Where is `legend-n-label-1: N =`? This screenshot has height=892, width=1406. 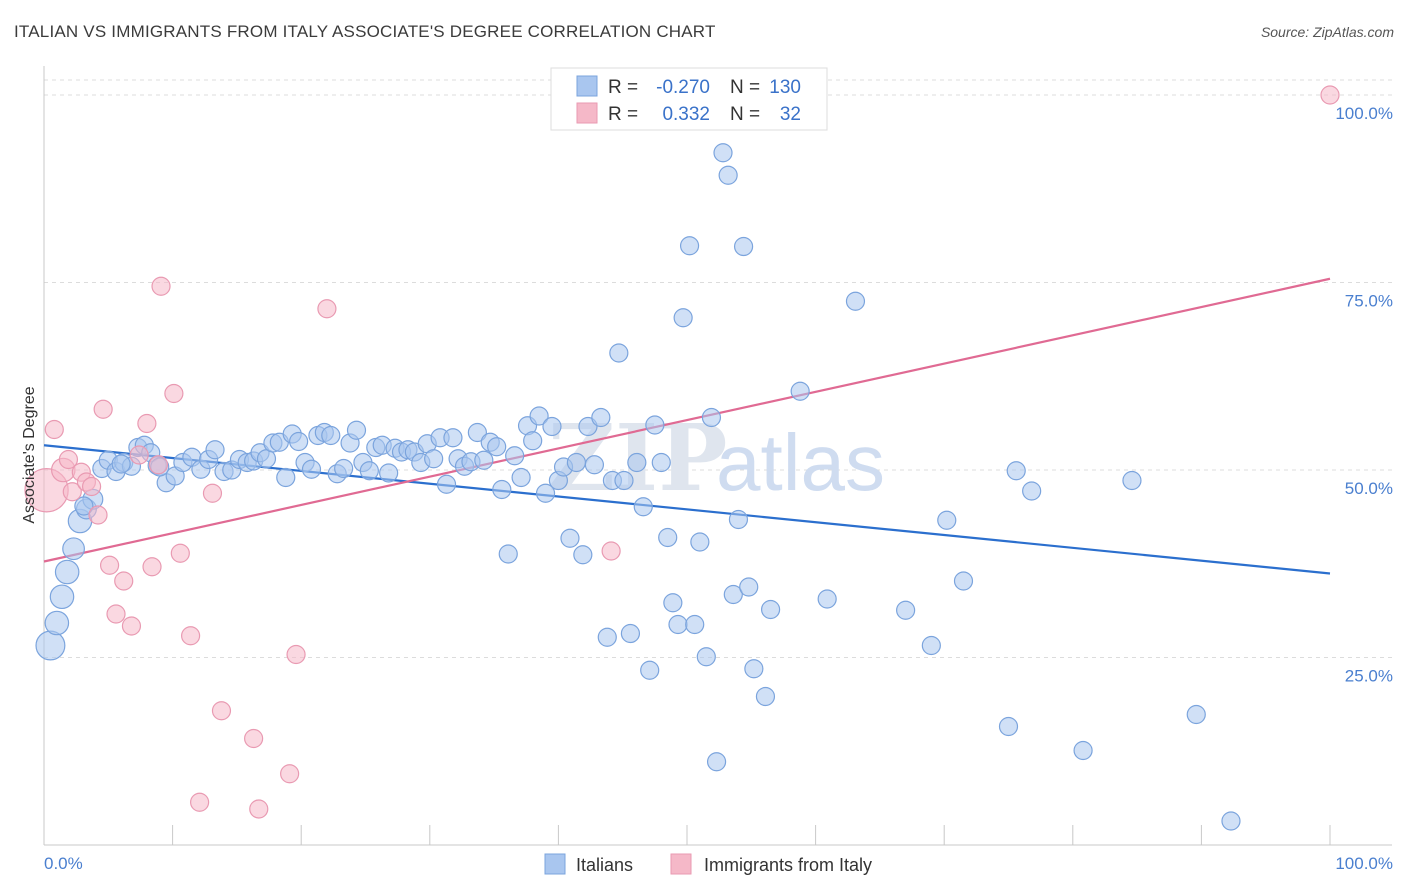 legend-n-label-1: N = is located at coordinates (745, 87).